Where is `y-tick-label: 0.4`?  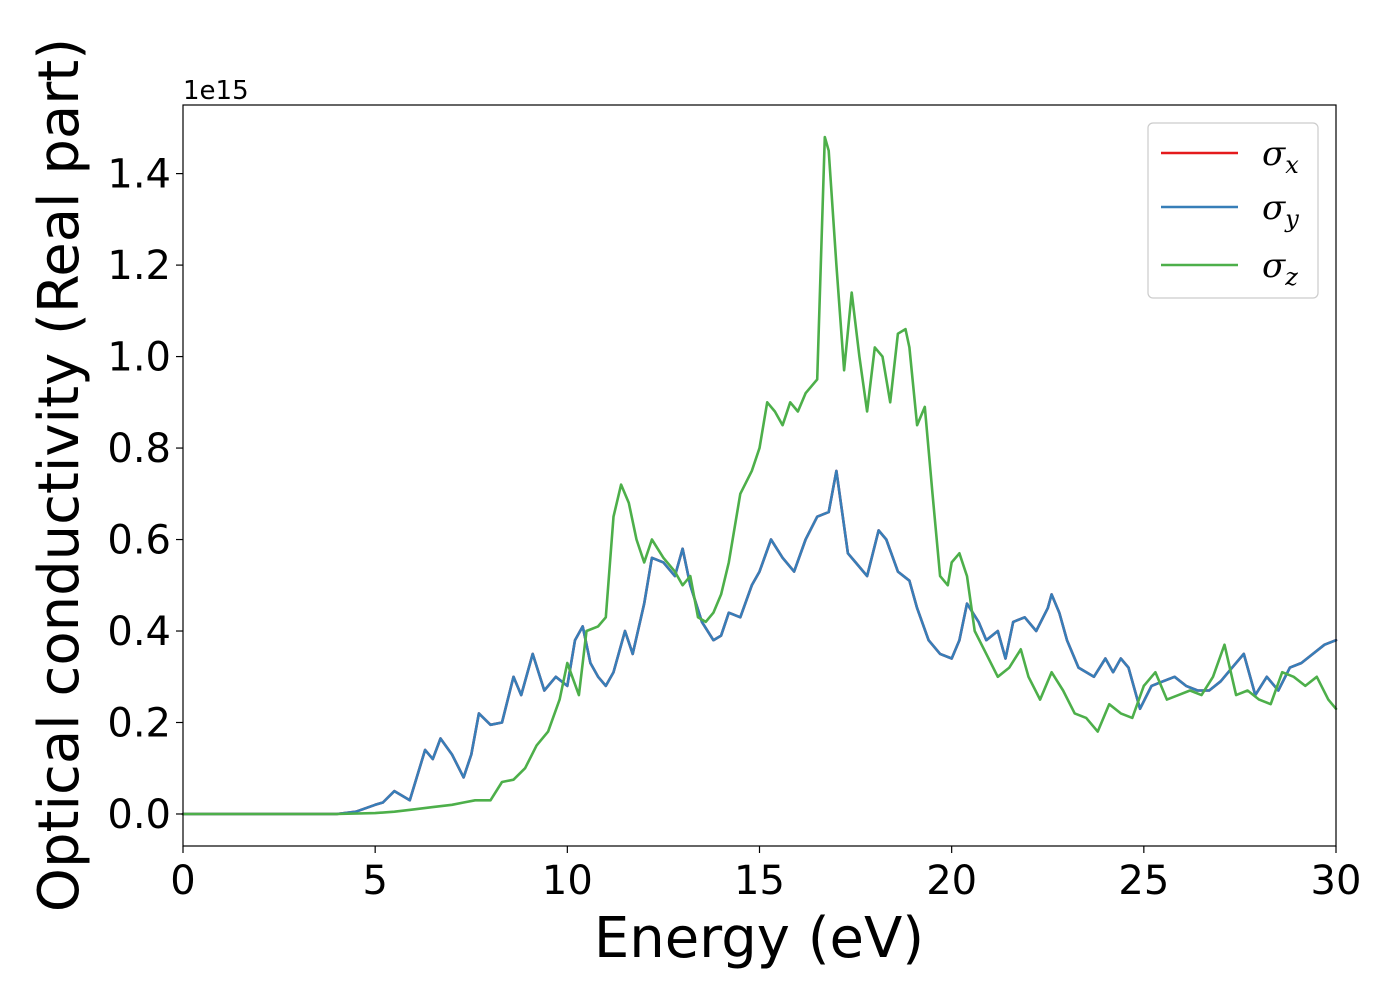 y-tick-label: 0.4 is located at coordinates (139, 632).